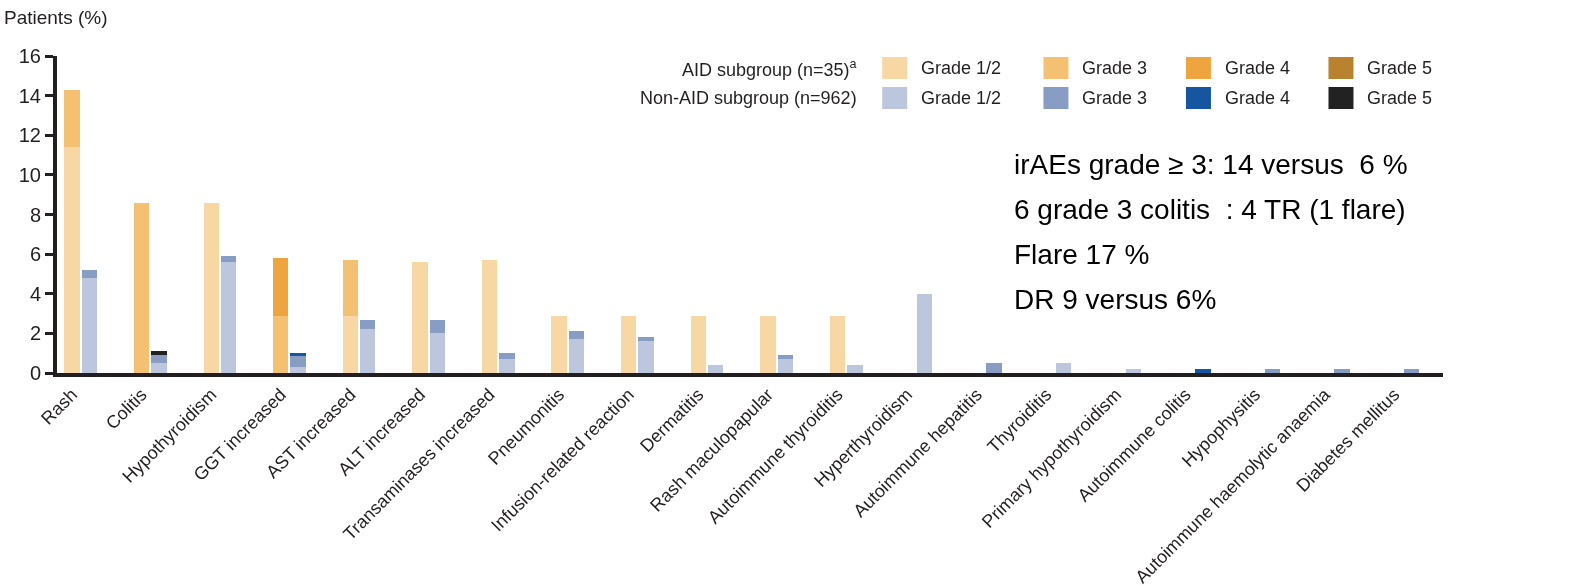 The width and height of the screenshot is (1577, 585). What do you see at coordinates (35, 333) in the screenshot?
I see `y-tick-label: 2` at bounding box center [35, 333].